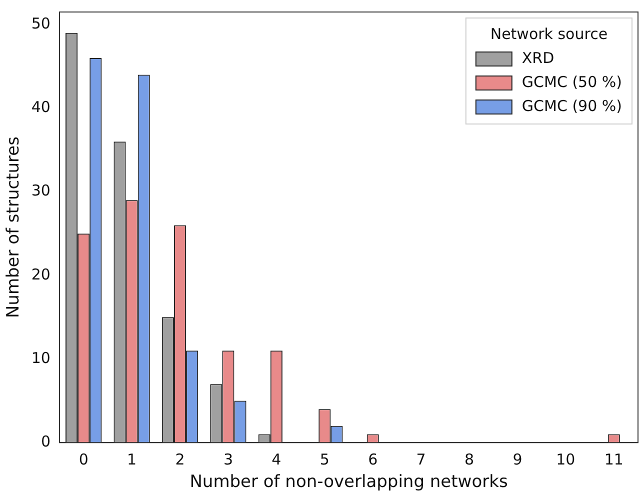  What do you see at coordinates (40, 274) in the screenshot?
I see `y-tick-label: 20` at bounding box center [40, 274].